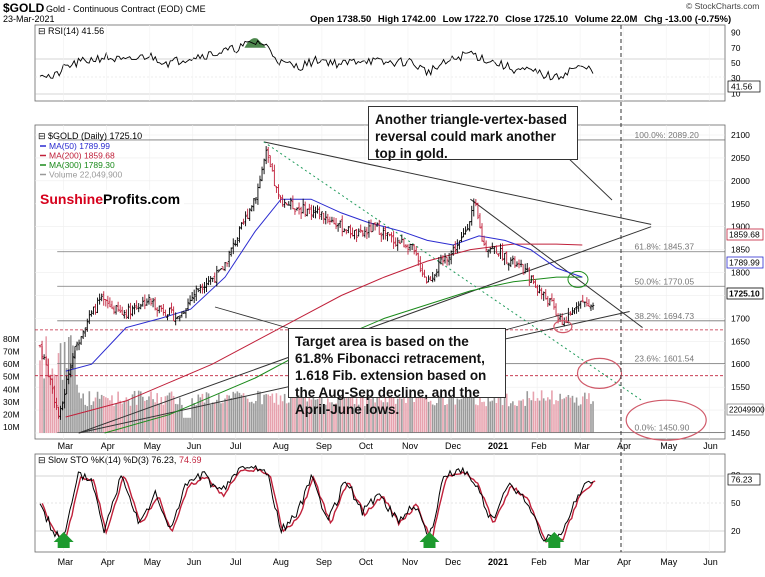 Image resolution: width=765 pixels, height=577 pixels. What do you see at coordinates (79, 146) in the screenshot?
I see `legend-entry: MA(50) 1789.99` at bounding box center [79, 146].